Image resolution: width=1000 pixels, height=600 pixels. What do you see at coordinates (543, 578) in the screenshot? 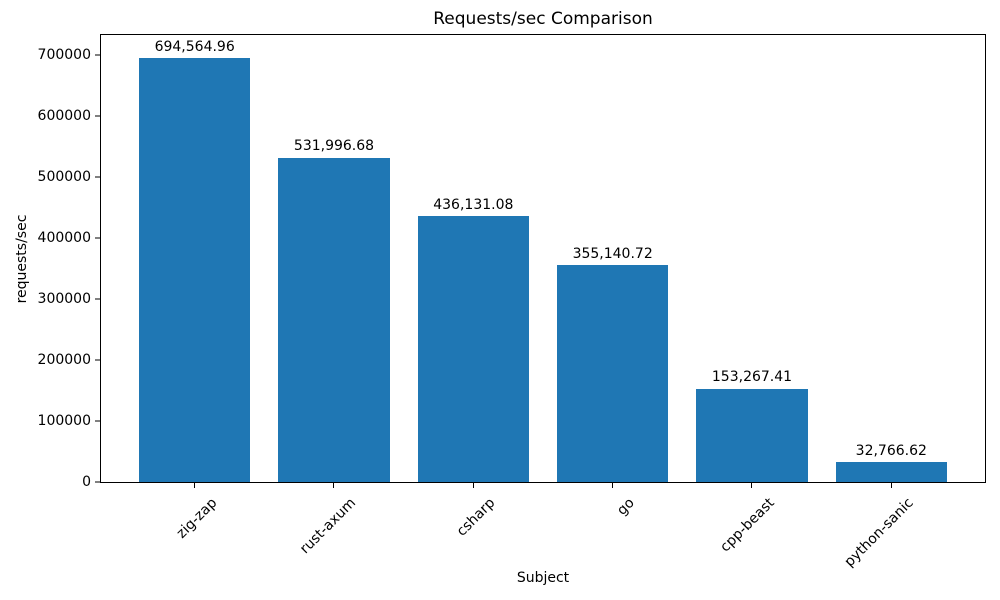
I see `x-axis-title: Subject` at bounding box center [543, 578].